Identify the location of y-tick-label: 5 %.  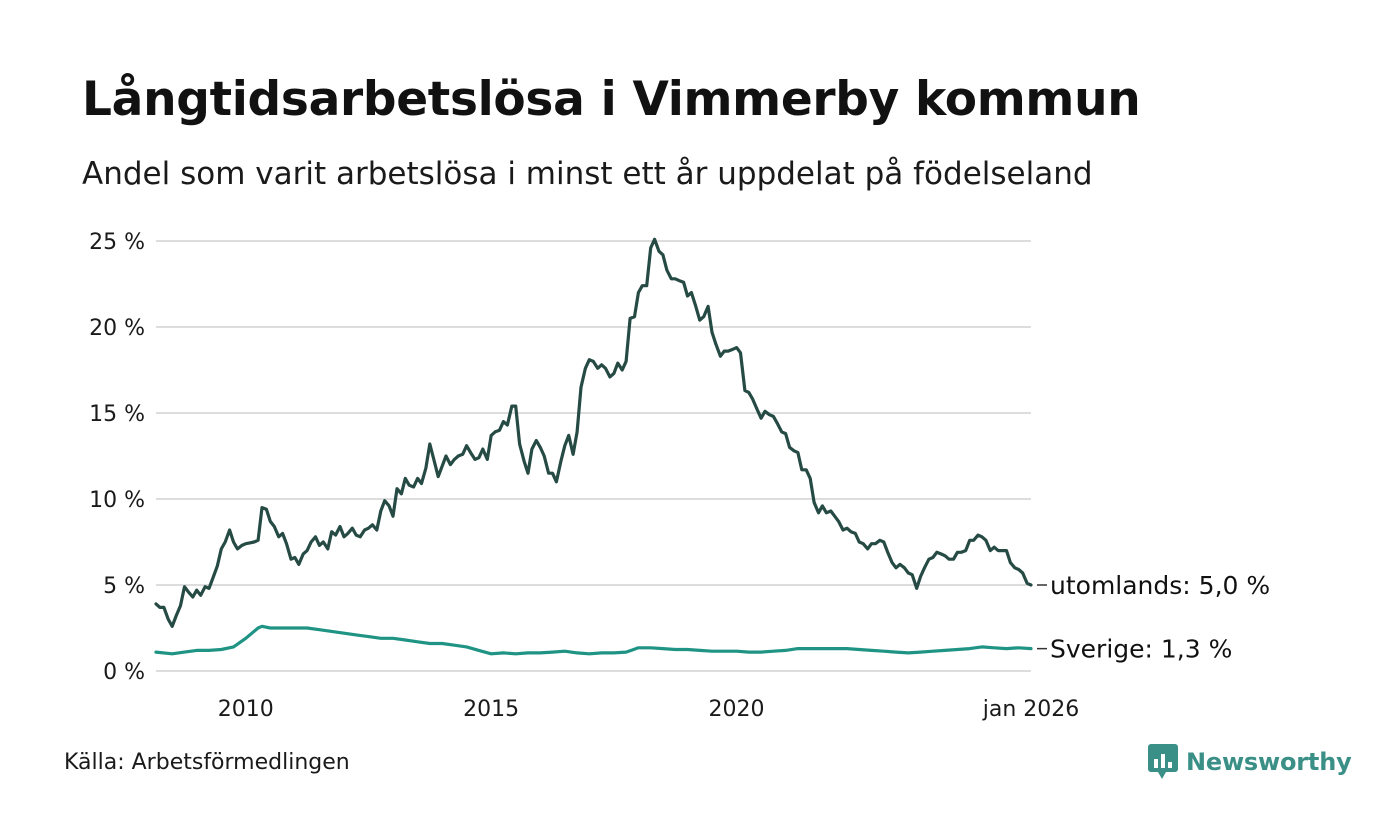
(124, 586).